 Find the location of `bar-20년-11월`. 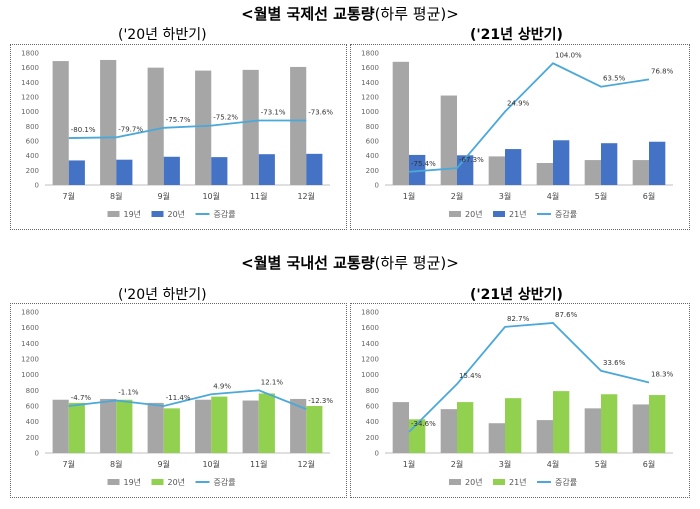

bar-20년-11월 is located at coordinates (266, 423).